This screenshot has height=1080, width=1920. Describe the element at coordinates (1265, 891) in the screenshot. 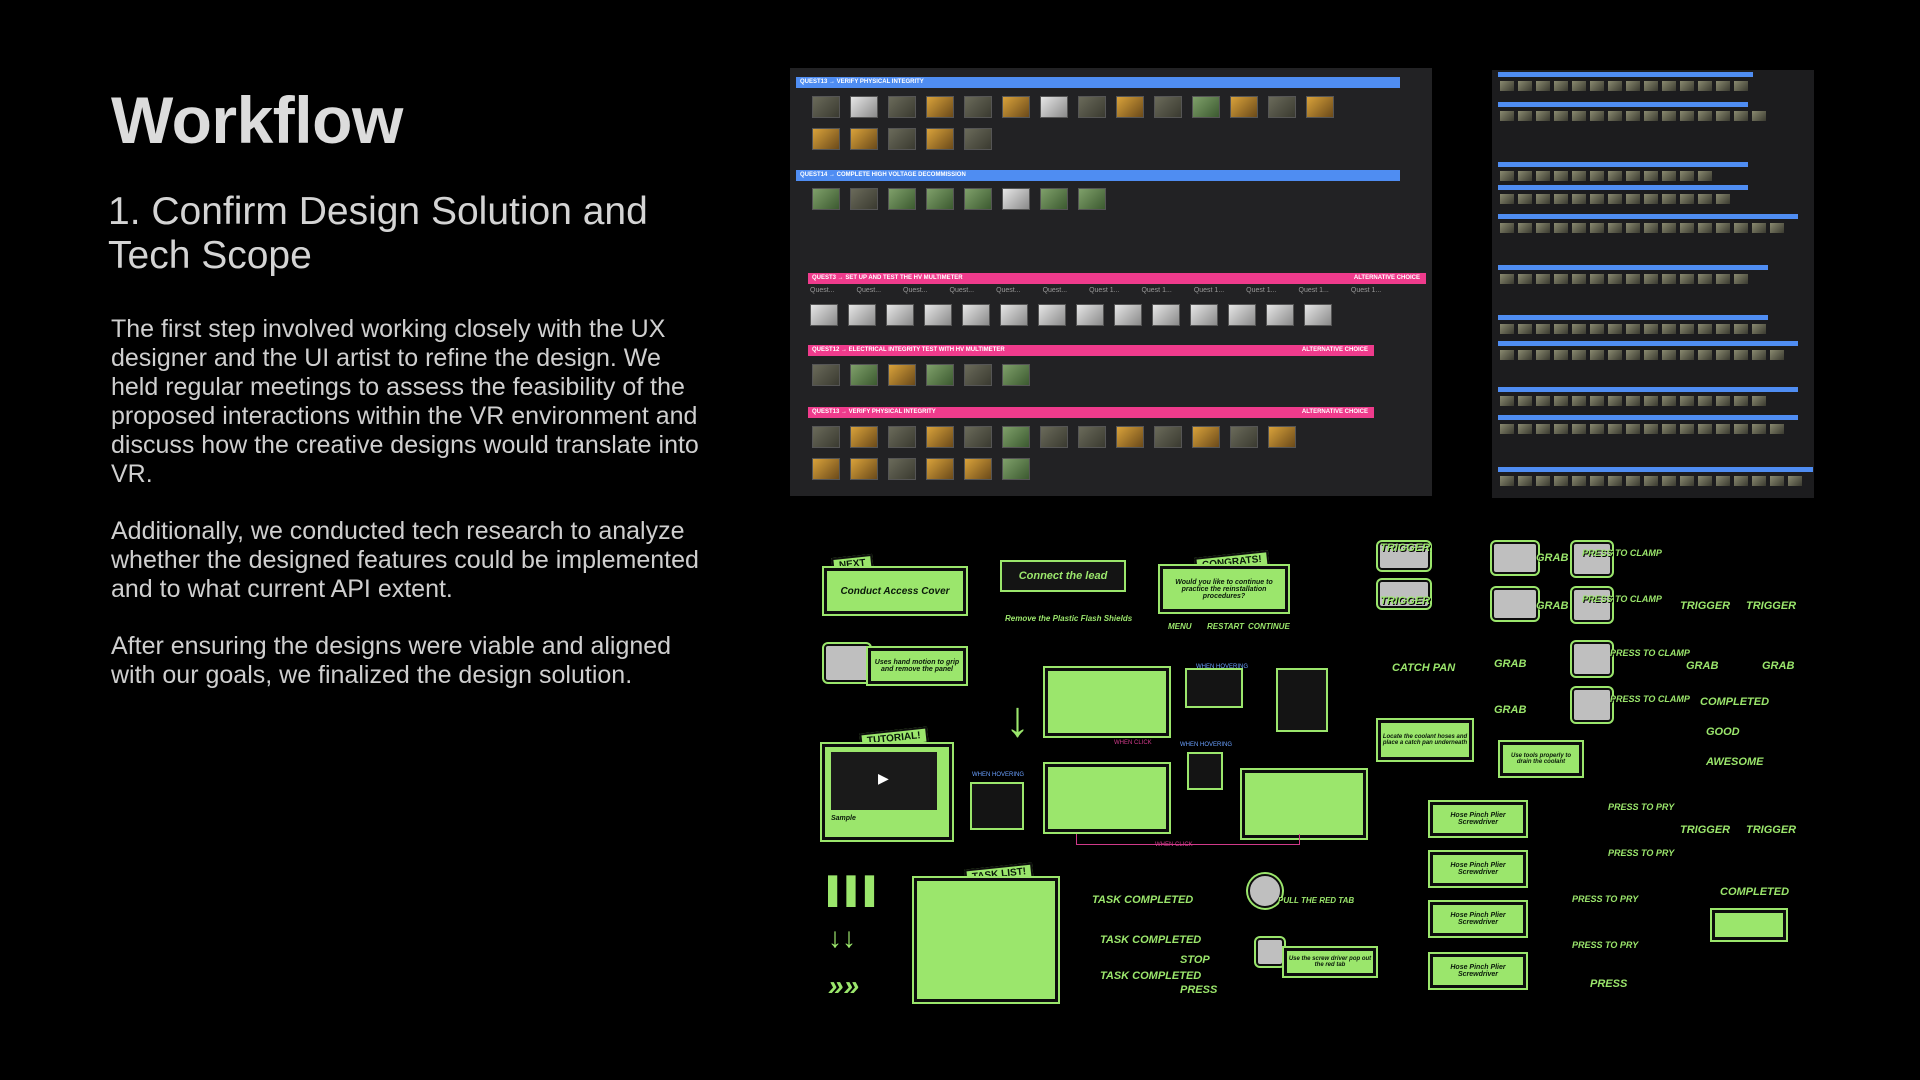

I see `trigger-controller-icon` at that location.